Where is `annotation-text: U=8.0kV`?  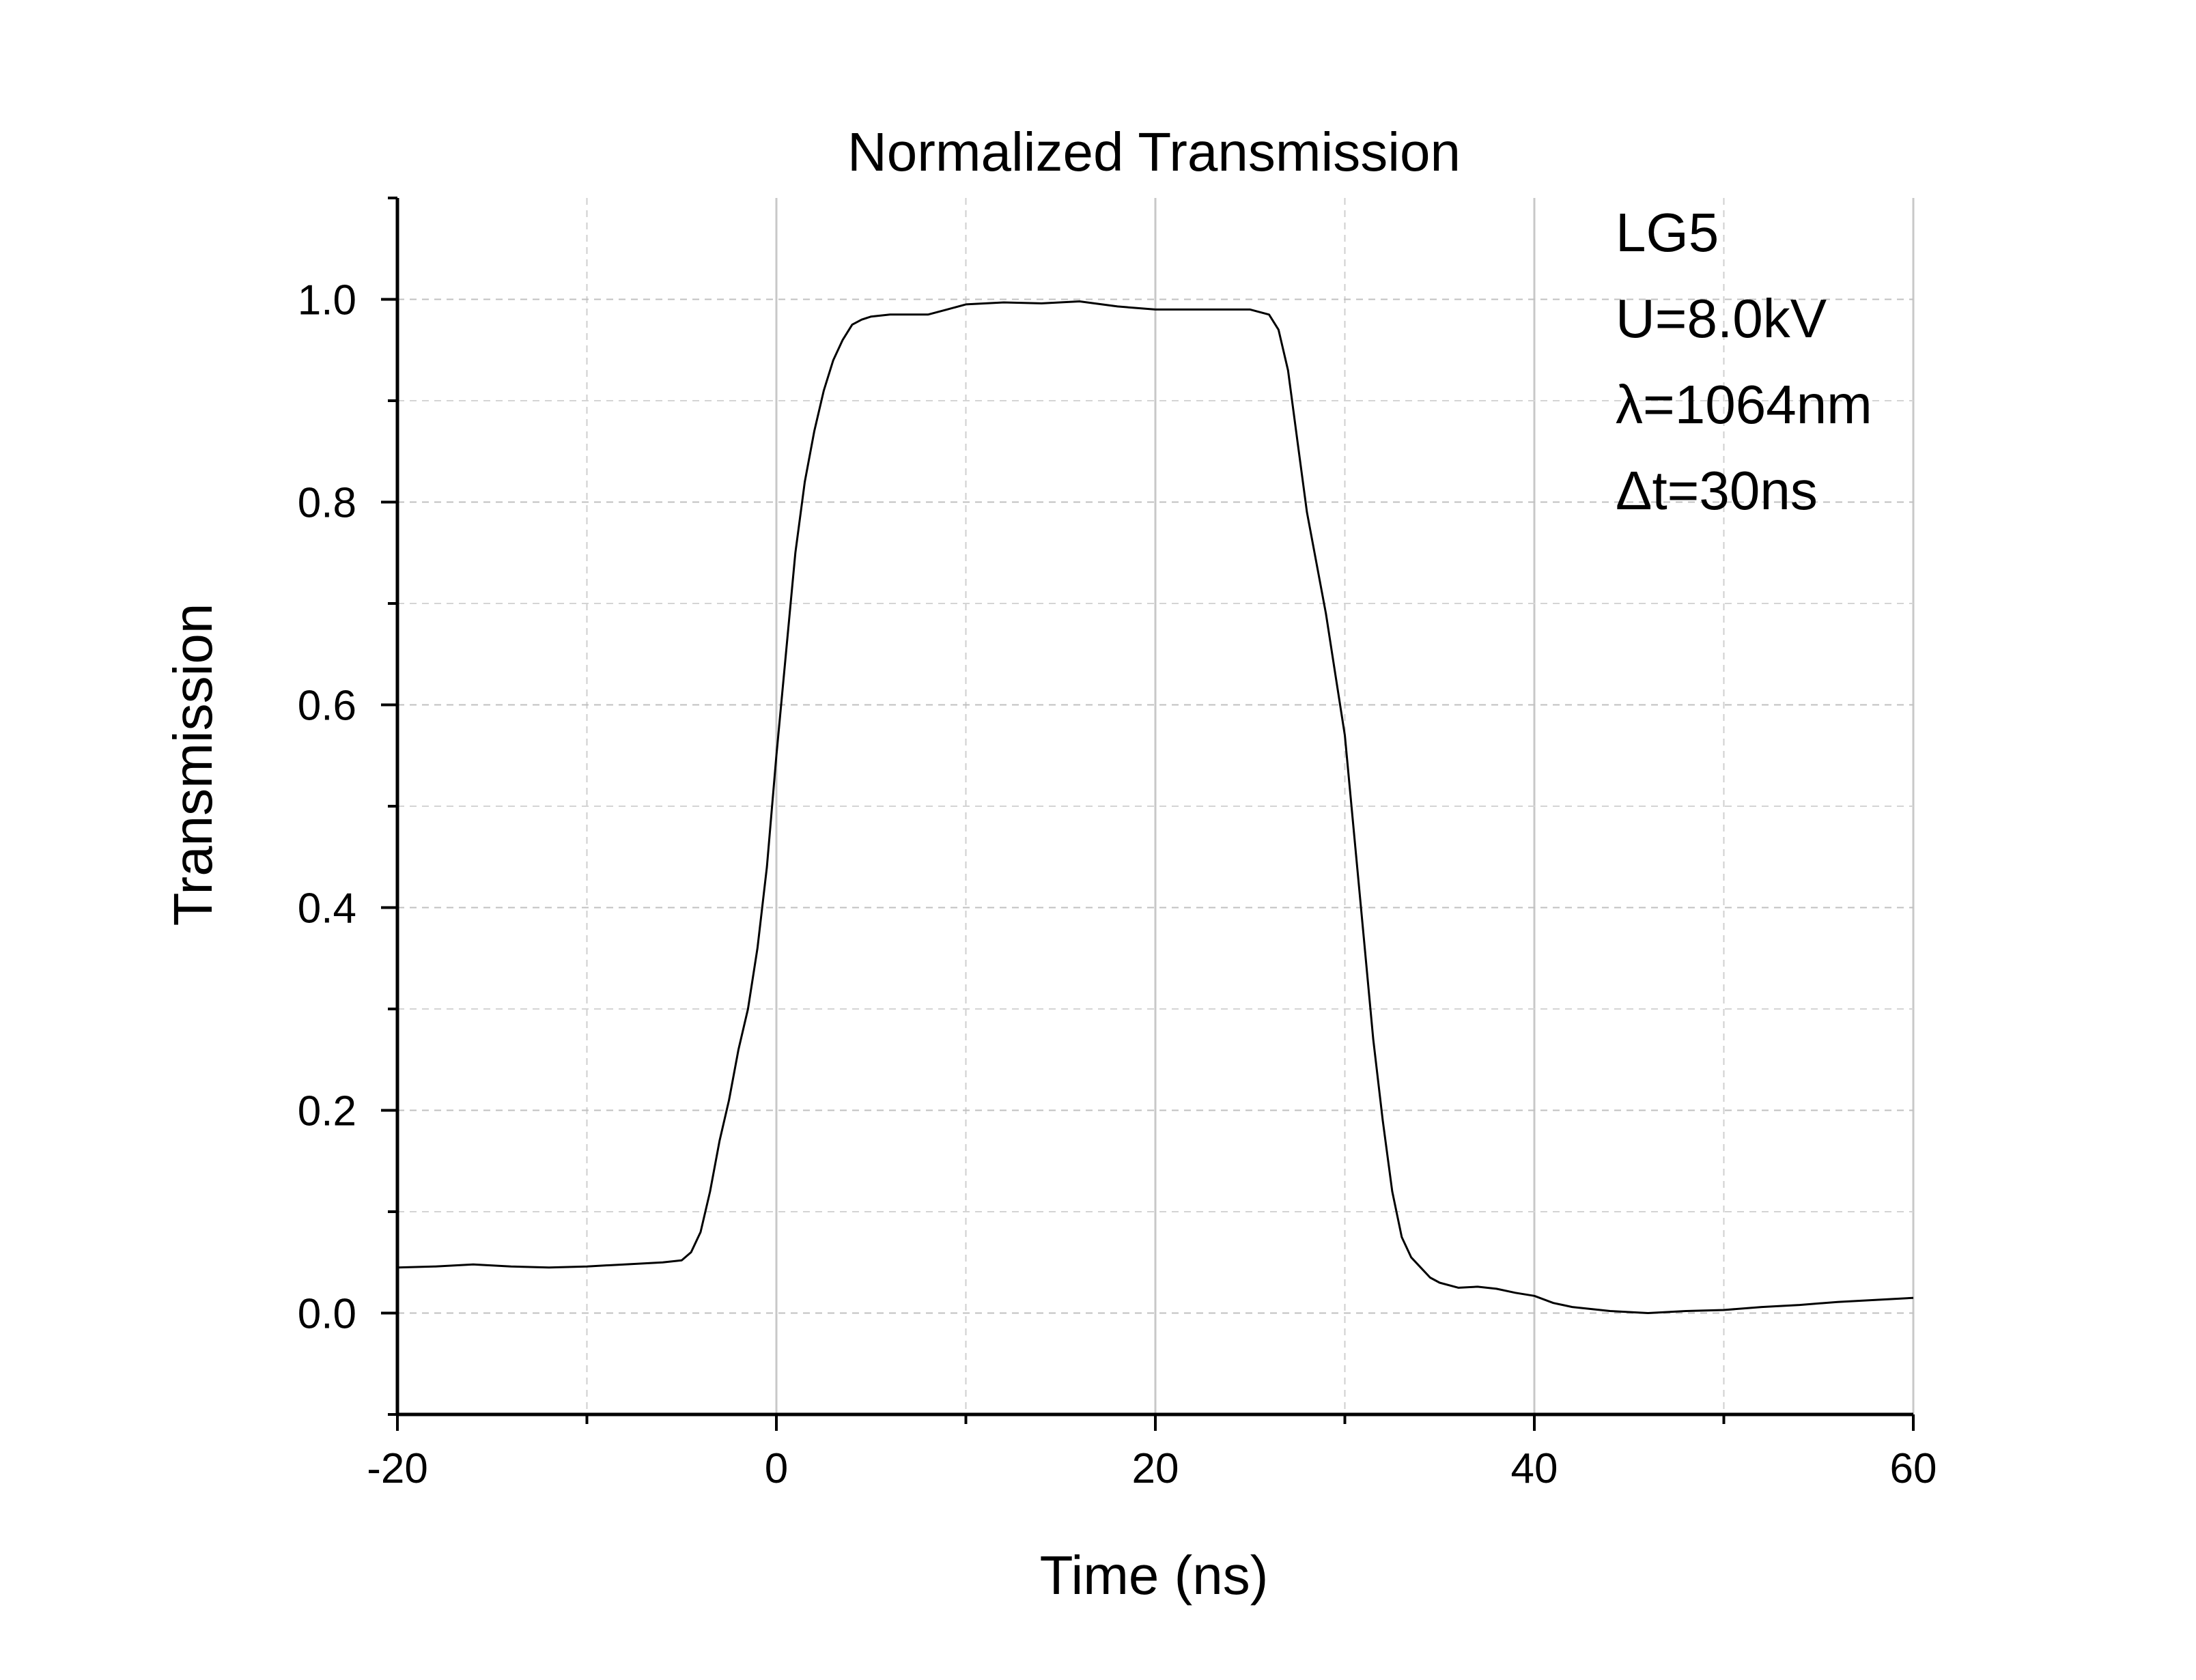 annotation-text: U=8.0kV is located at coordinates (1722, 318).